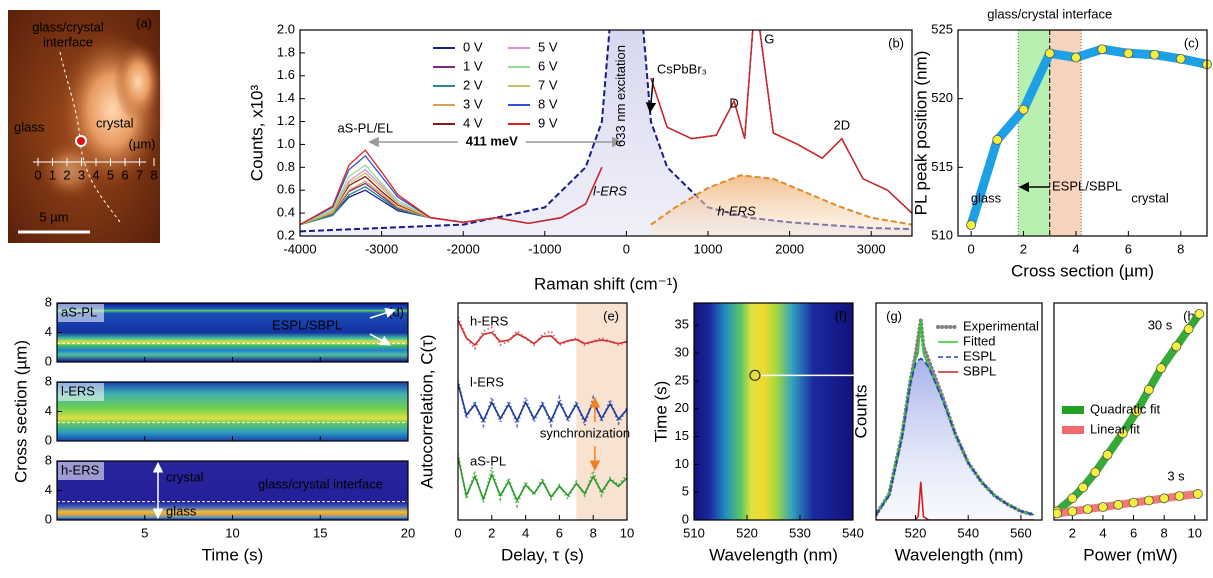 The height and width of the screenshot is (578, 1213). Describe the element at coordinates (920, 133) in the screenshot. I see `y-axis-label: PL peak position (nm)` at that location.